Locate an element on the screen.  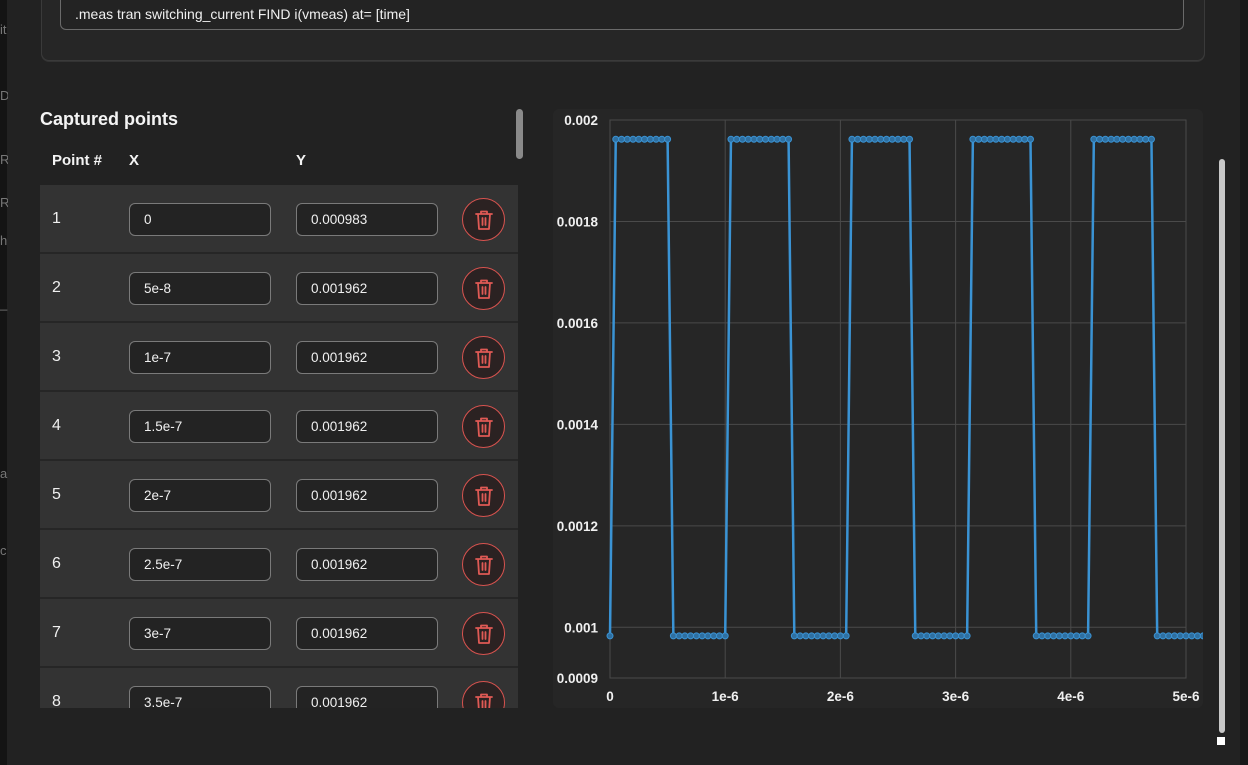
y-tick-label: 0.0018 is located at coordinates (578, 221).